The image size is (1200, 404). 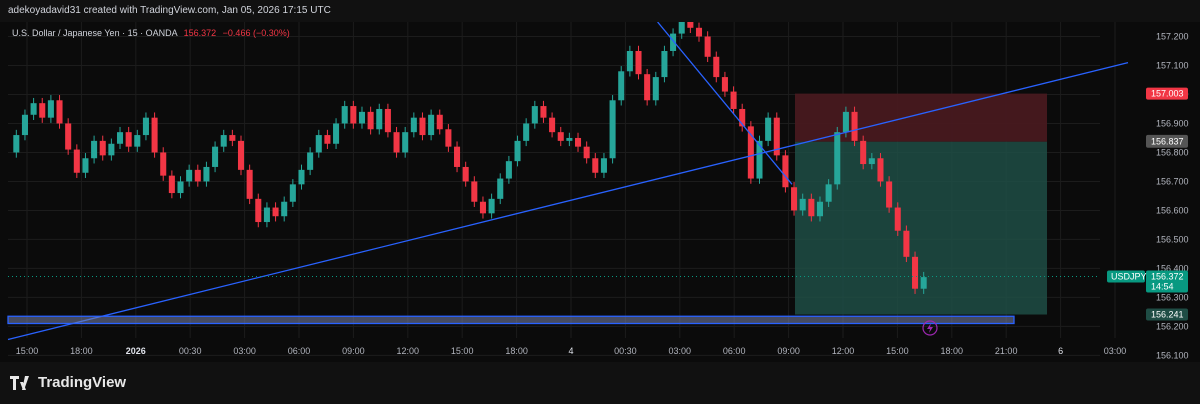 What do you see at coordinates (19, 382) in the screenshot?
I see `tradingview-logo-icon` at bounding box center [19, 382].